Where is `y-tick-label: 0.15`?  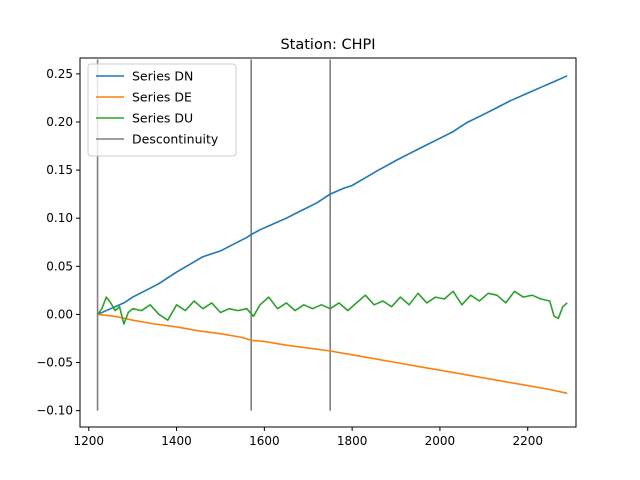 y-tick-label: 0.15 is located at coordinates (59, 170).